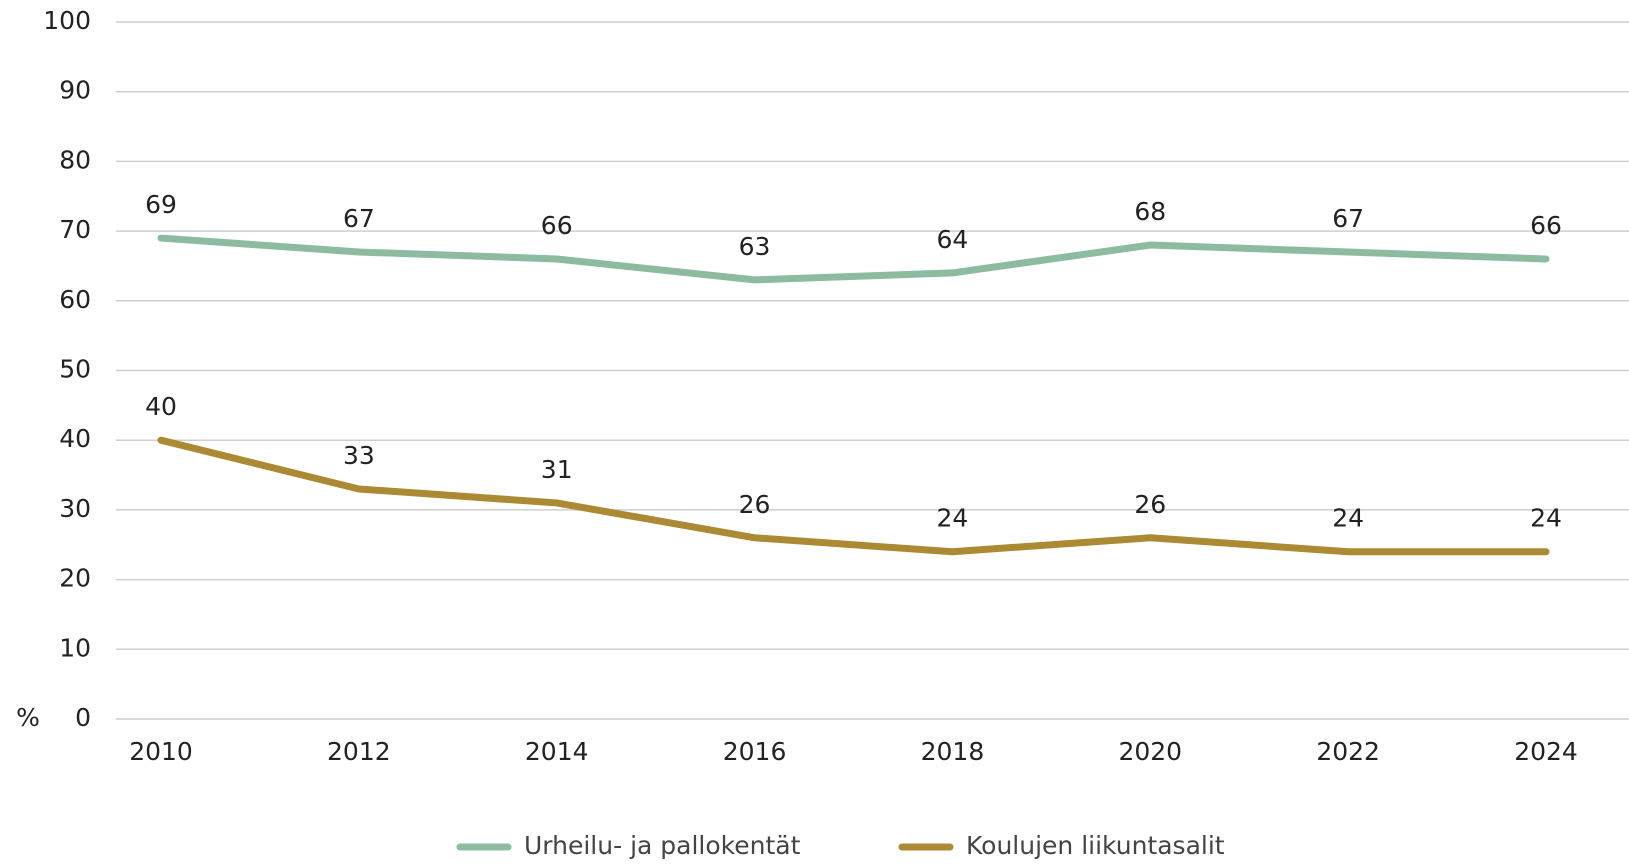 The width and height of the screenshot is (1629, 865). What do you see at coordinates (75, 299) in the screenshot?
I see `y-tick-label: 60` at bounding box center [75, 299].